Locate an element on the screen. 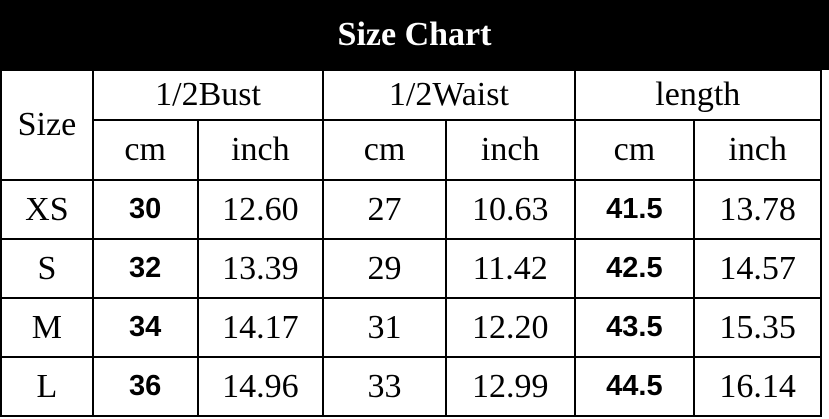 This screenshot has width=829, height=419. value-cell: 34 is located at coordinates (145, 327).